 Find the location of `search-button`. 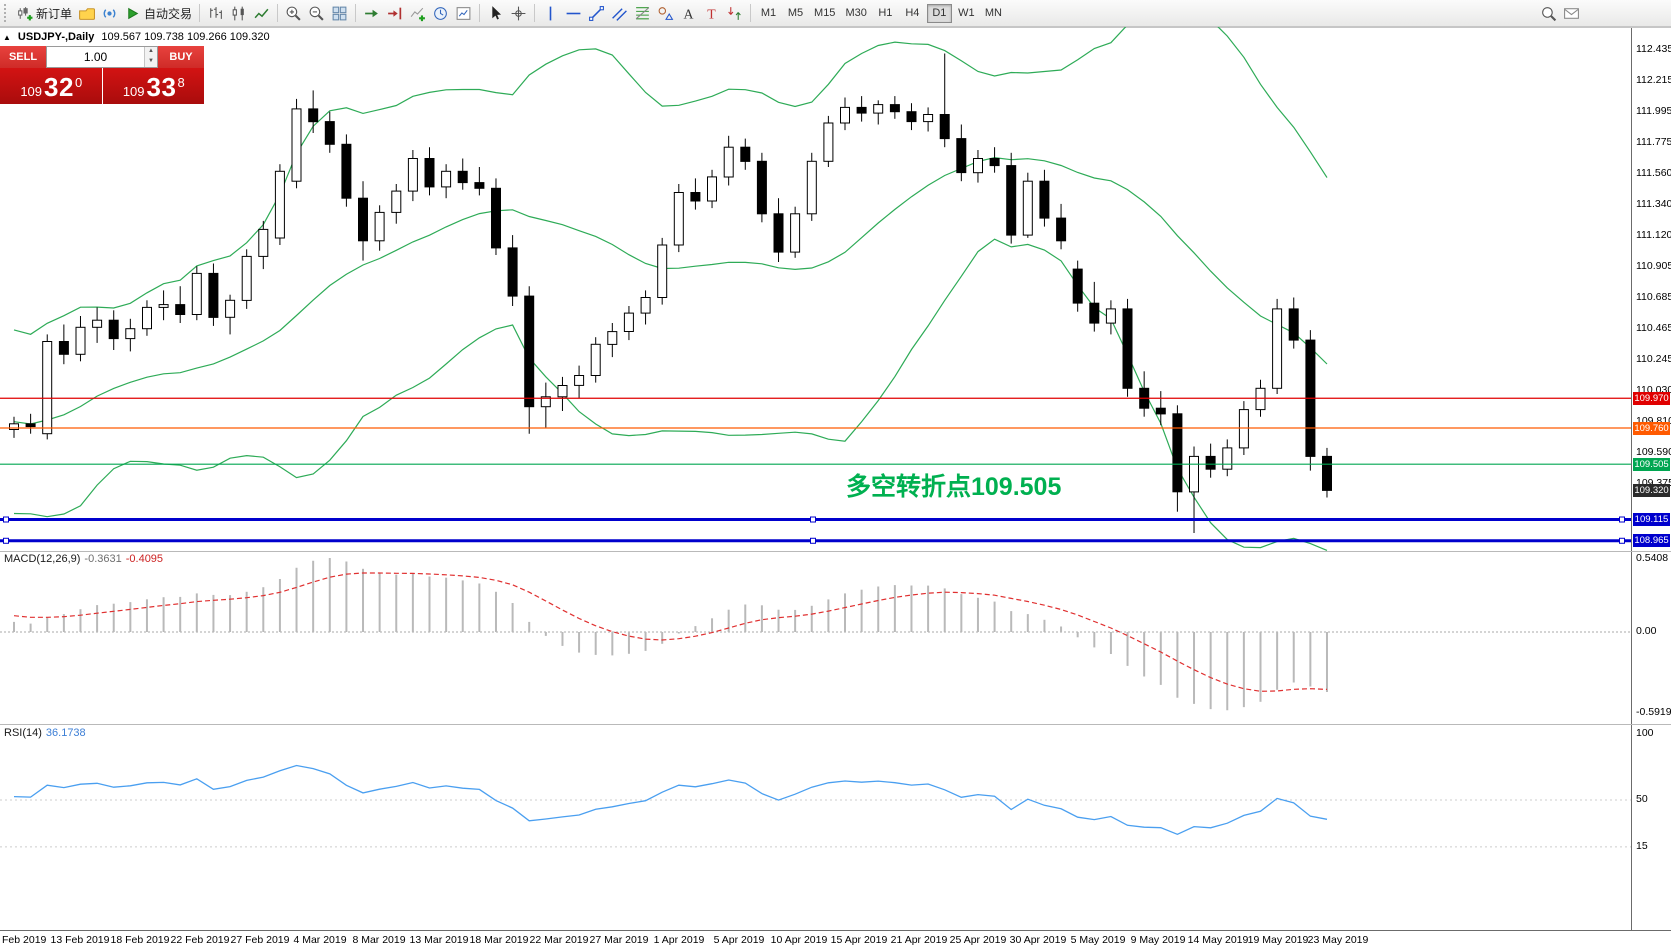

search-button is located at coordinates (1548, 13).